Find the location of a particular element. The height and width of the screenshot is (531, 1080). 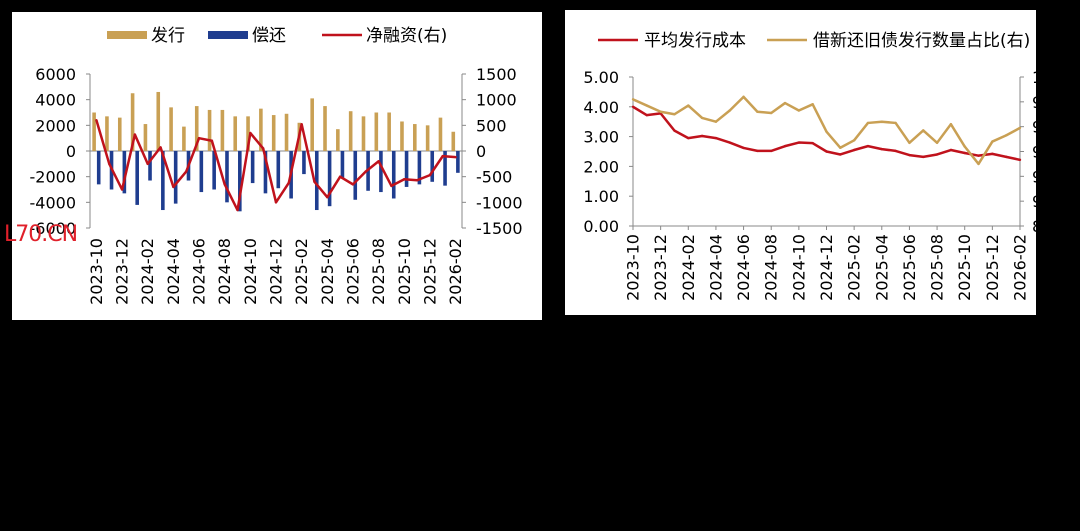

y-right-tick-label: 89% is located at coordinates (1034, 226).